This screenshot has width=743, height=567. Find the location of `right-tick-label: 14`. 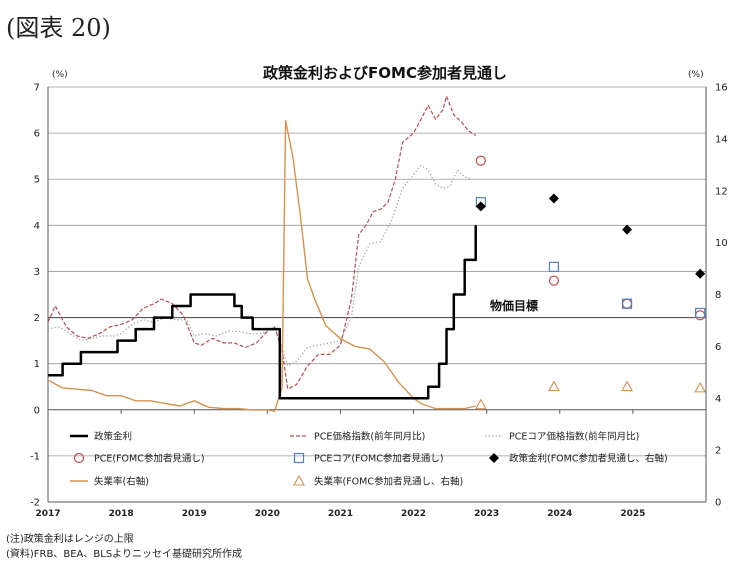

right-tick-label: 14 is located at coordinates (721, 139).